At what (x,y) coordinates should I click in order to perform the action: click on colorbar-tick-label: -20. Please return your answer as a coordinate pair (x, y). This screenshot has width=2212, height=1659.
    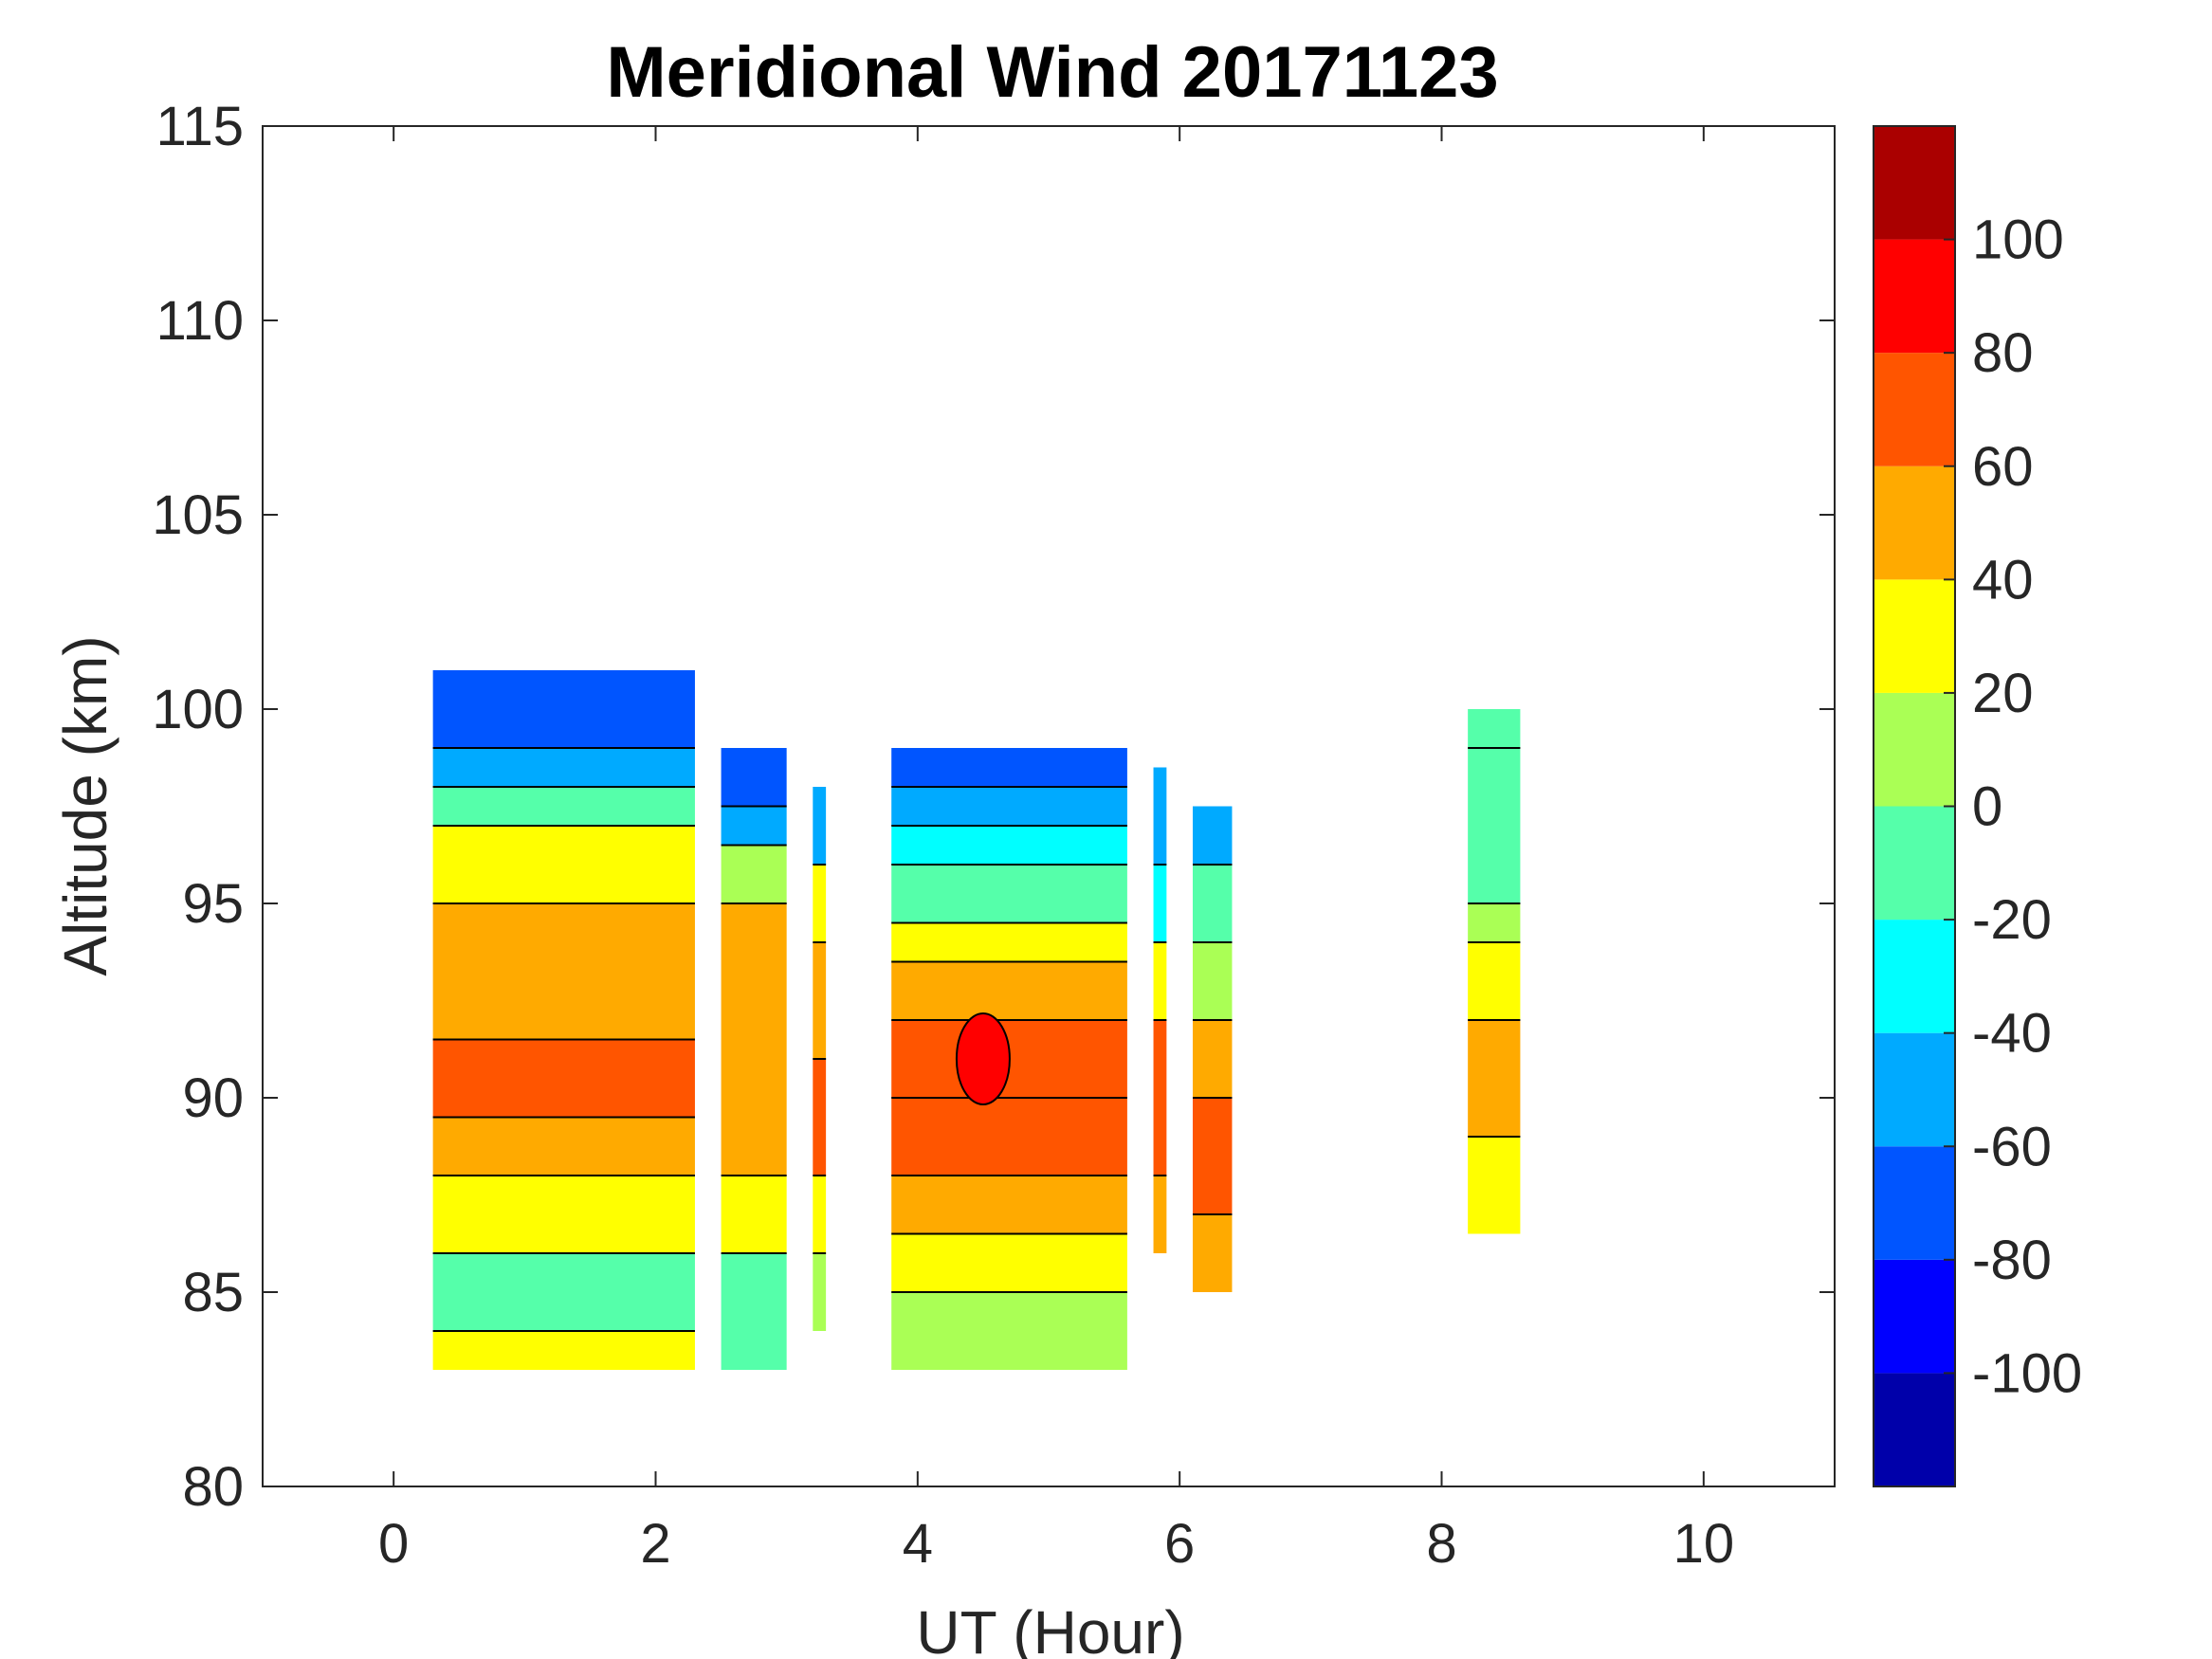
    Looking at the image, I should click on (2012, 920).